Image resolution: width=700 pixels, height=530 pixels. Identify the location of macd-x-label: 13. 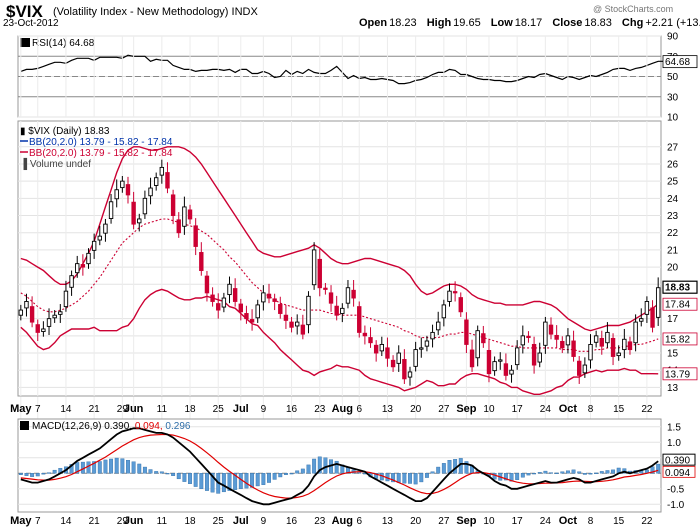
(388, 521).